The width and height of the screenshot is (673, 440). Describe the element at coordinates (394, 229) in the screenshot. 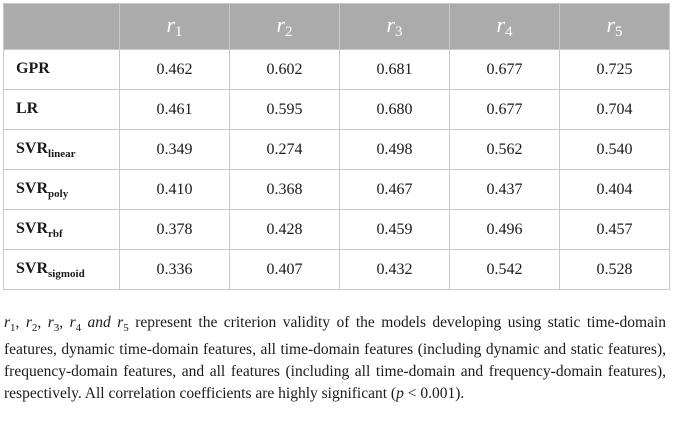

I see `value-cell: 0.459` at that location.